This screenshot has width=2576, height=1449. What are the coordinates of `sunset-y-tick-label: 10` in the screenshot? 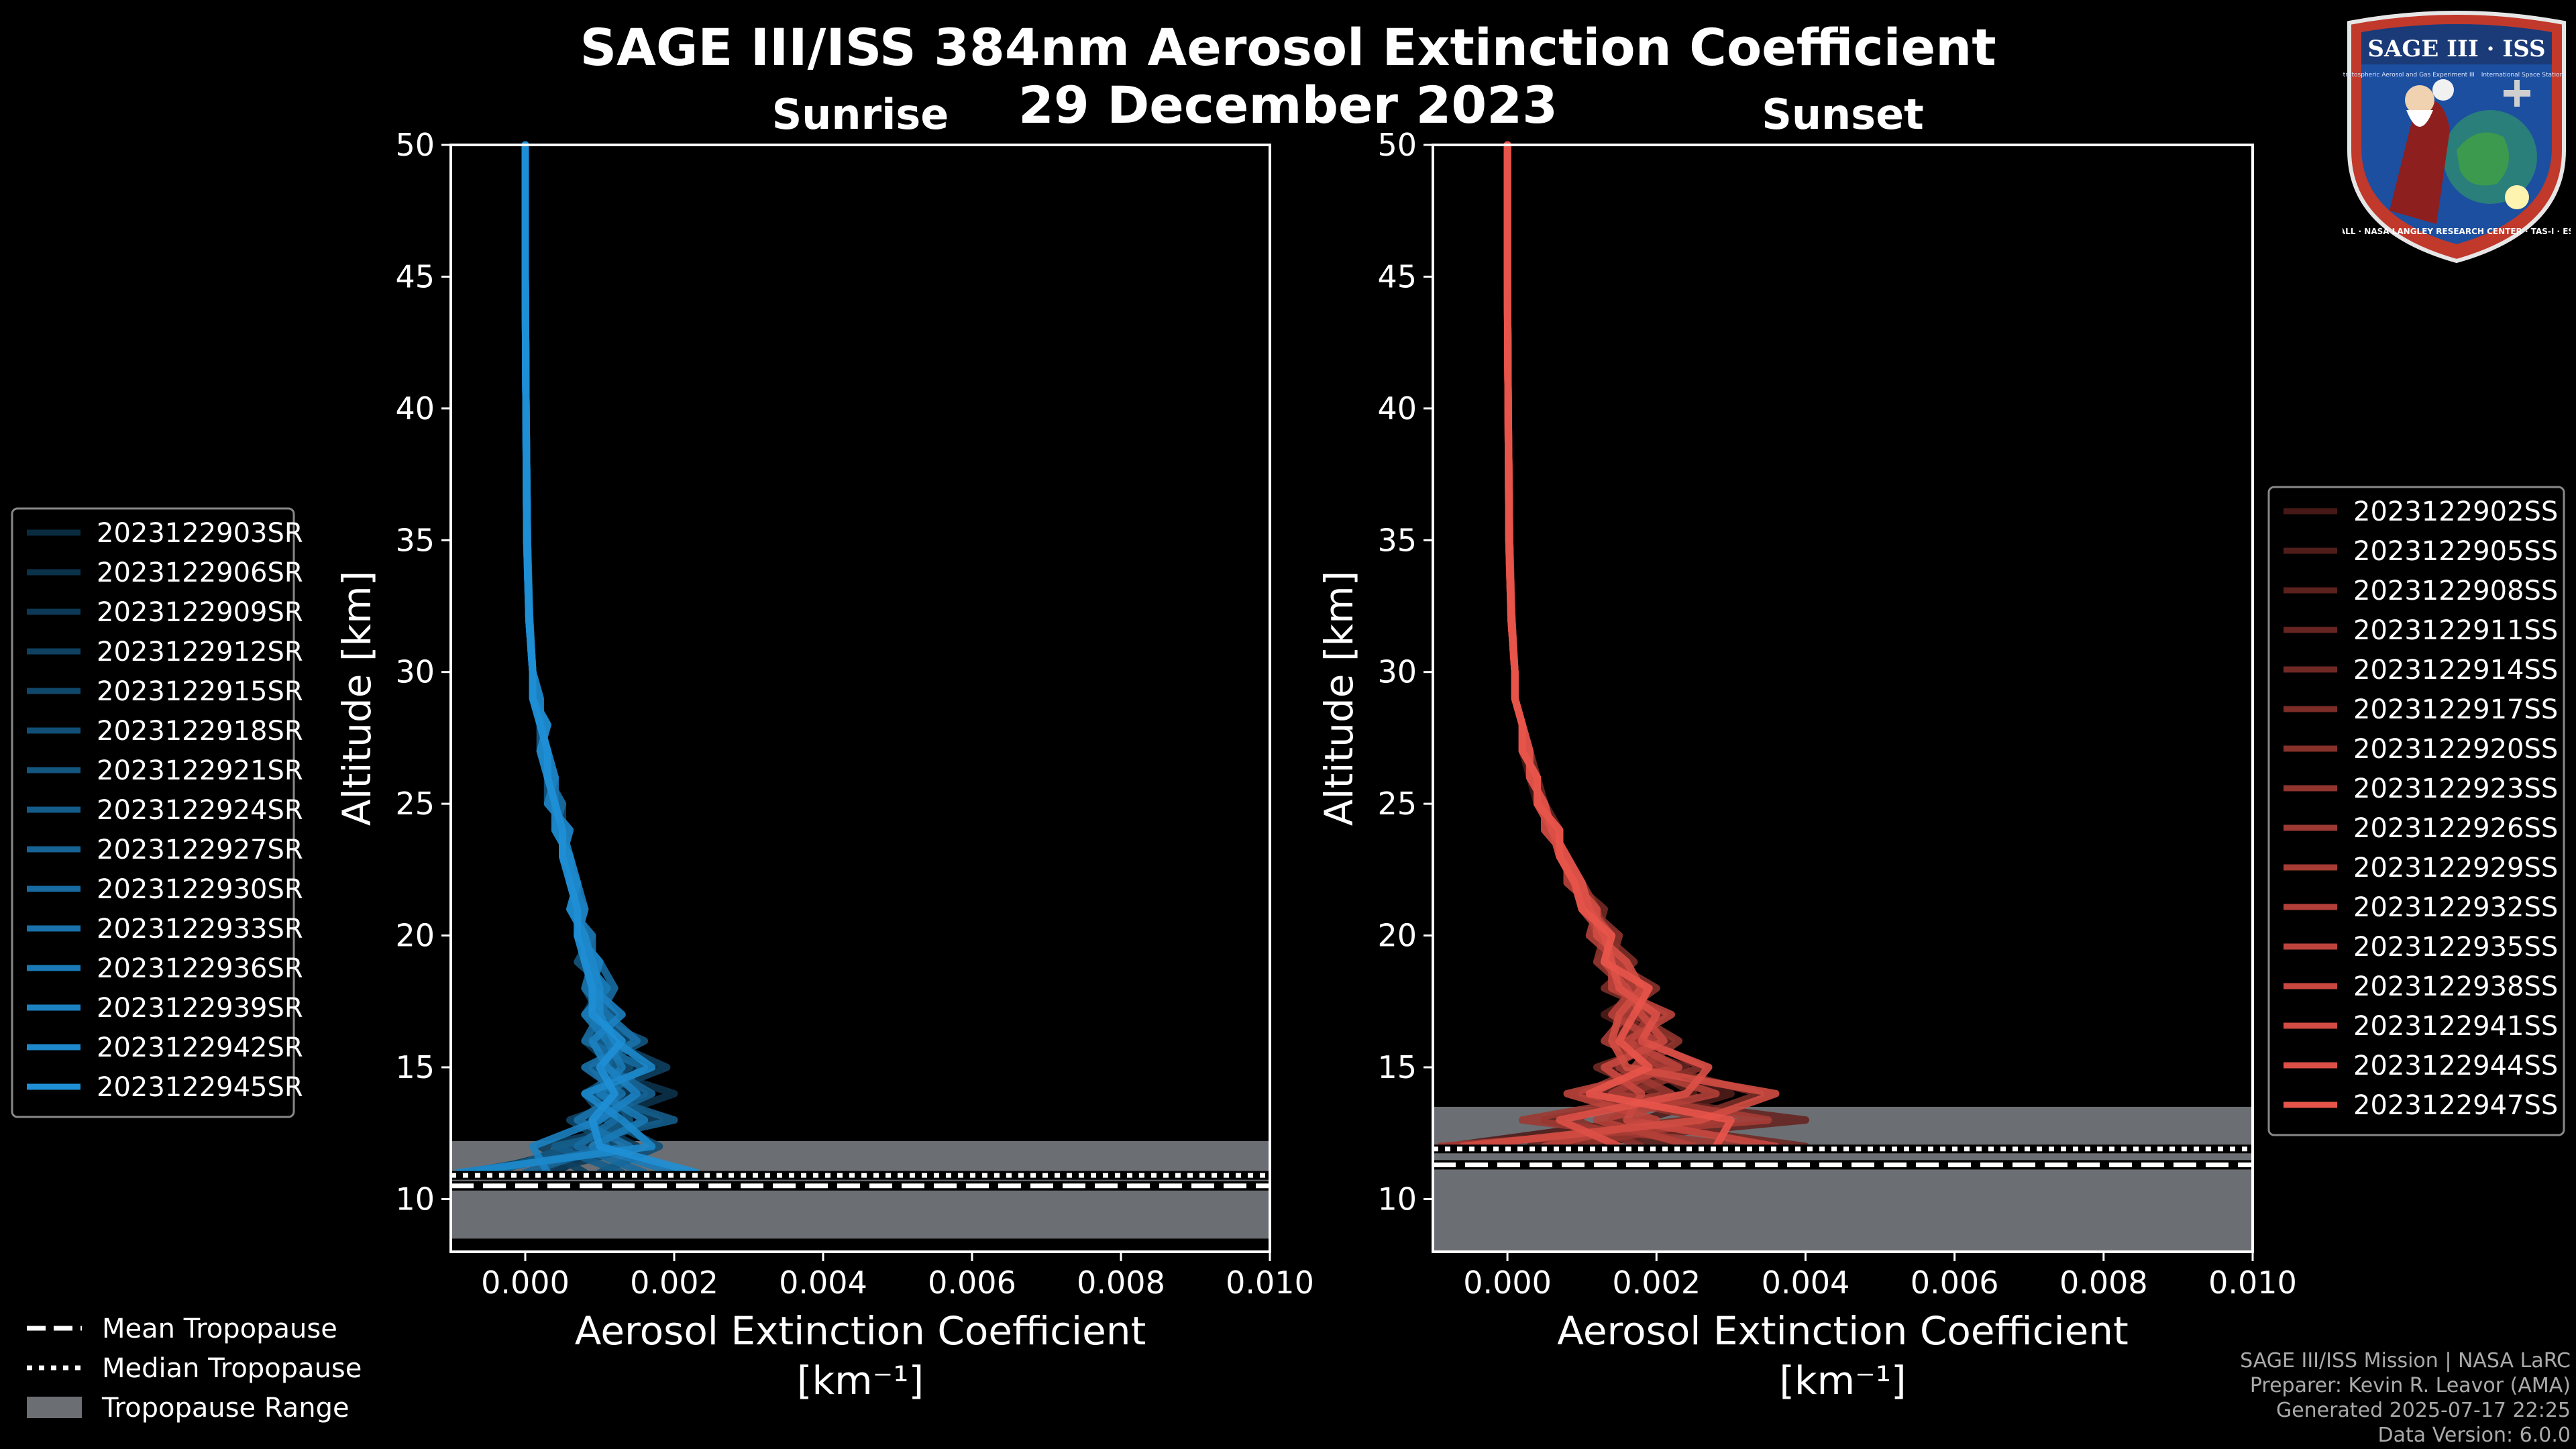 It's located at (1397, 1199).